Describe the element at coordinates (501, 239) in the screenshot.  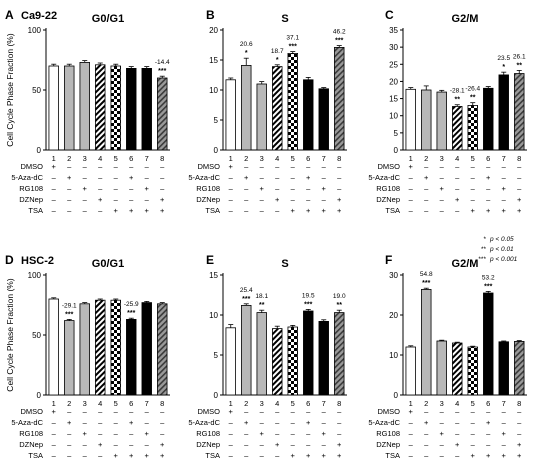
I see `legend-text: p < 0.05` at that location.